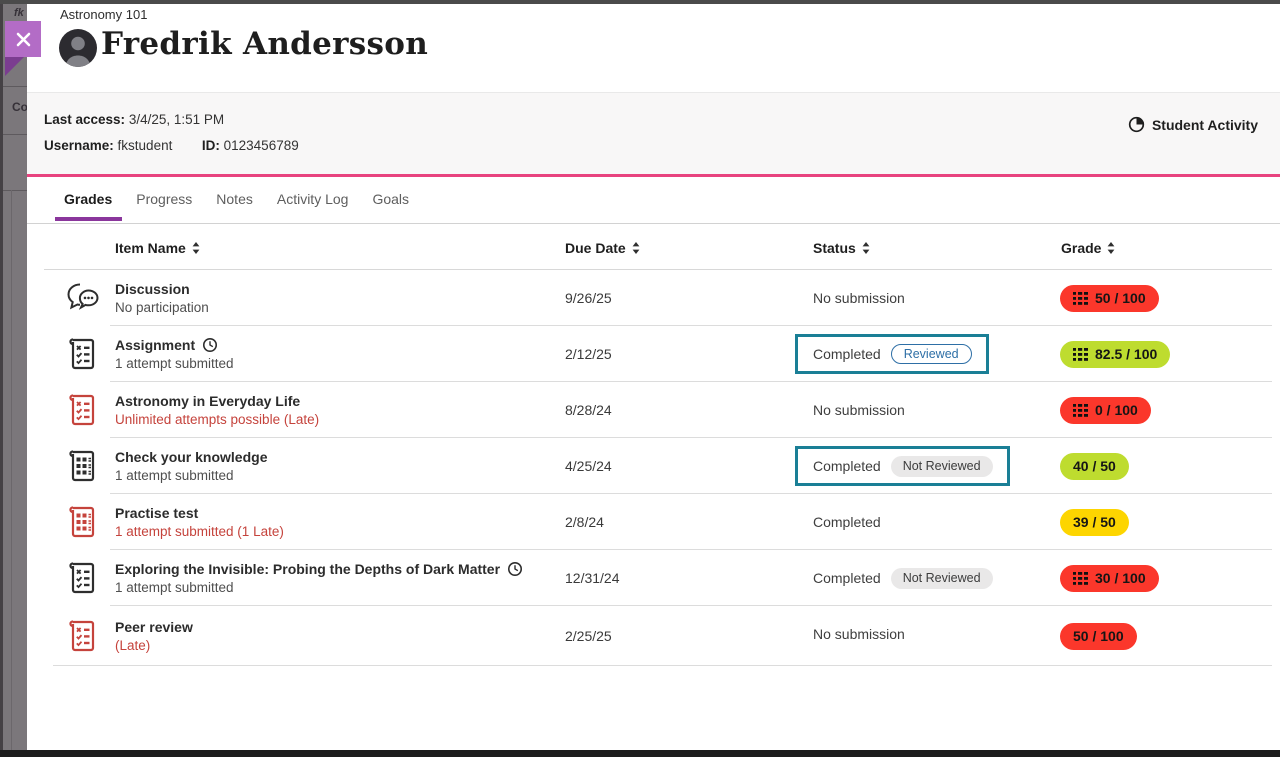  Describe the element at coordinates (313, 200) in the screenshot. I see `tab-activity-log: Activity Log` at that location.